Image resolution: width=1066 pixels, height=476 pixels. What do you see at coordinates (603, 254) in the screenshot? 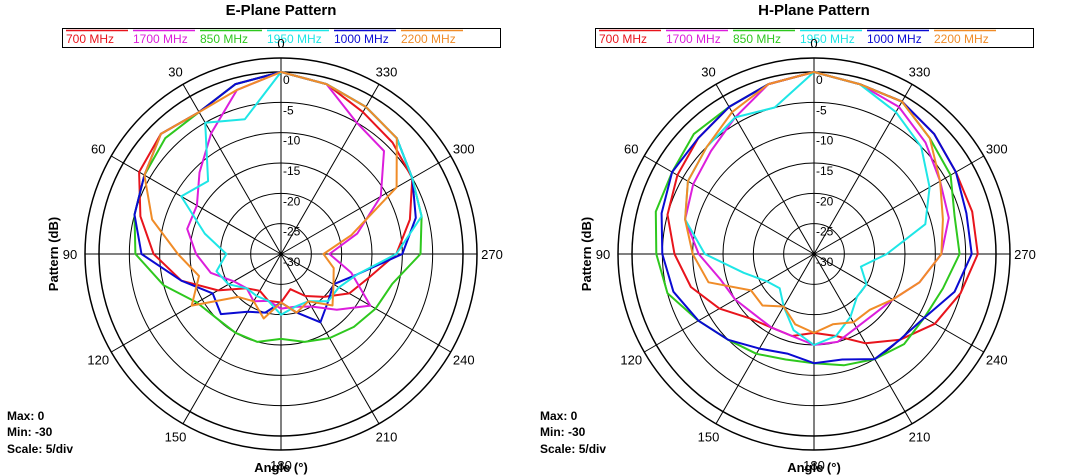
I see `h-plane-angle-label-90: 90` at bounding box center [603, 254].